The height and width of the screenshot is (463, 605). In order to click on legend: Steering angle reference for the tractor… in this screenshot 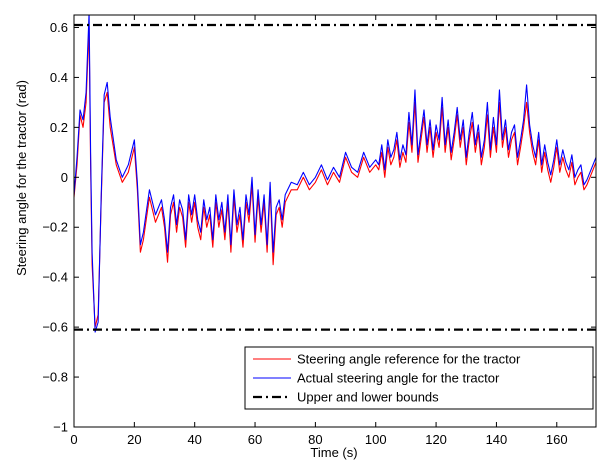, I will do `click(419, 378)`.